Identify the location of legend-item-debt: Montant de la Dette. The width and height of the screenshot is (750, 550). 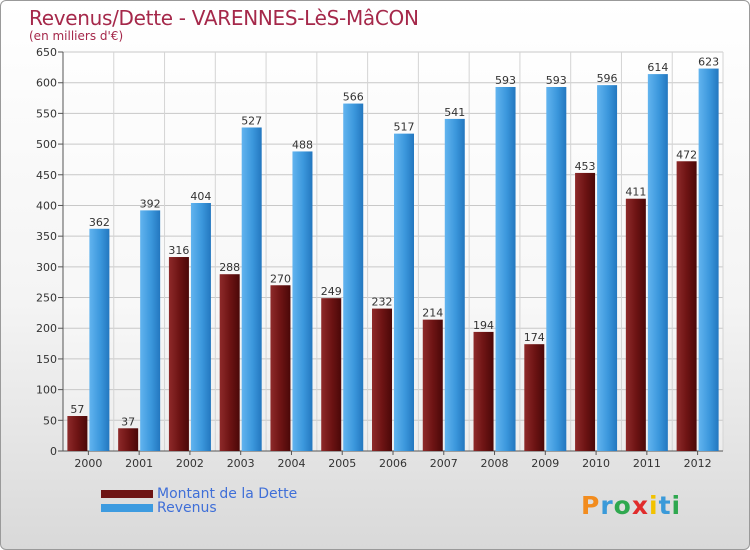
(199, 494).